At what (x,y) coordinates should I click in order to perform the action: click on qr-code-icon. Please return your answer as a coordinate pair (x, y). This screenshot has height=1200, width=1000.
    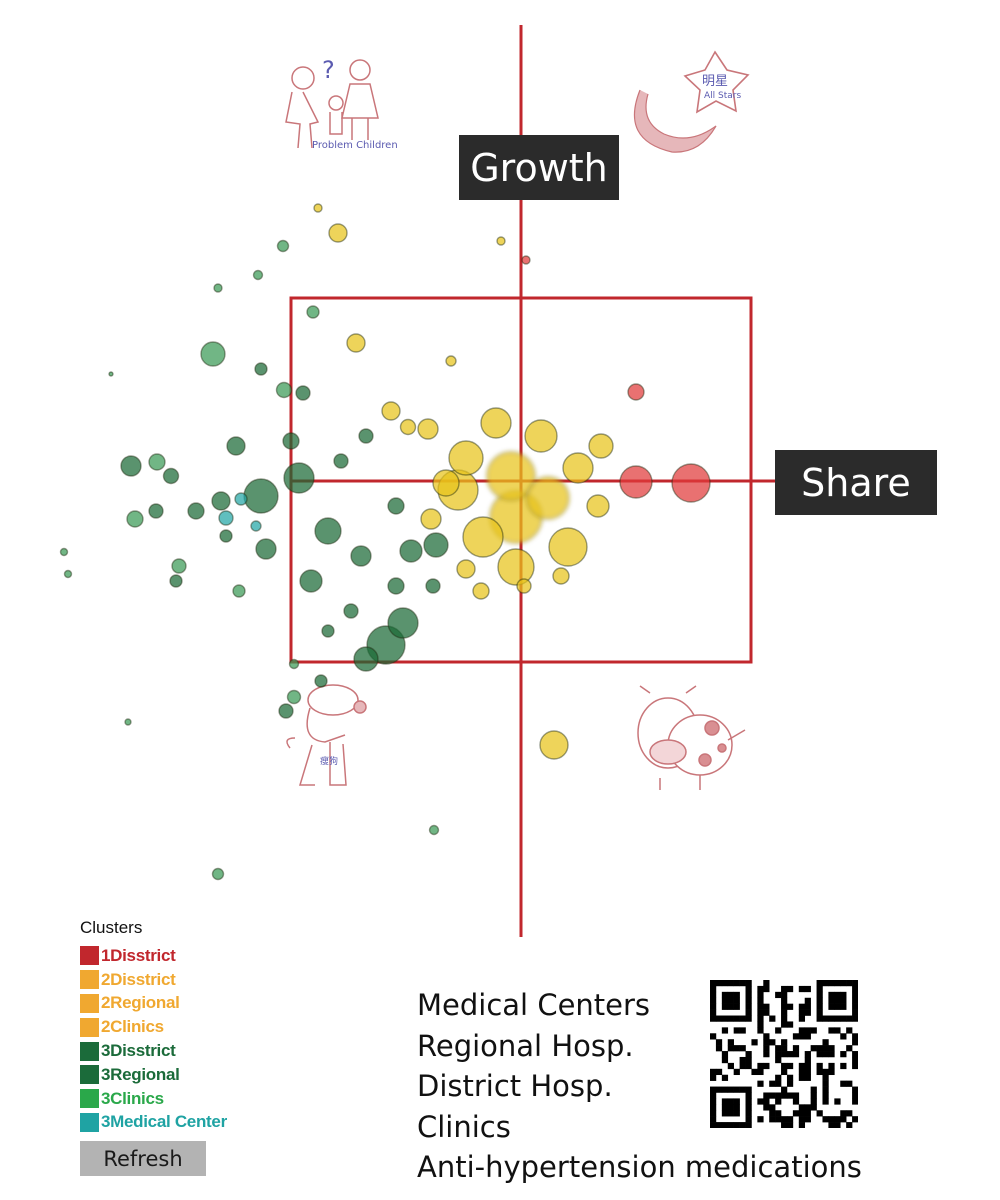
    Looking at the image, I should click on (784, 1054).